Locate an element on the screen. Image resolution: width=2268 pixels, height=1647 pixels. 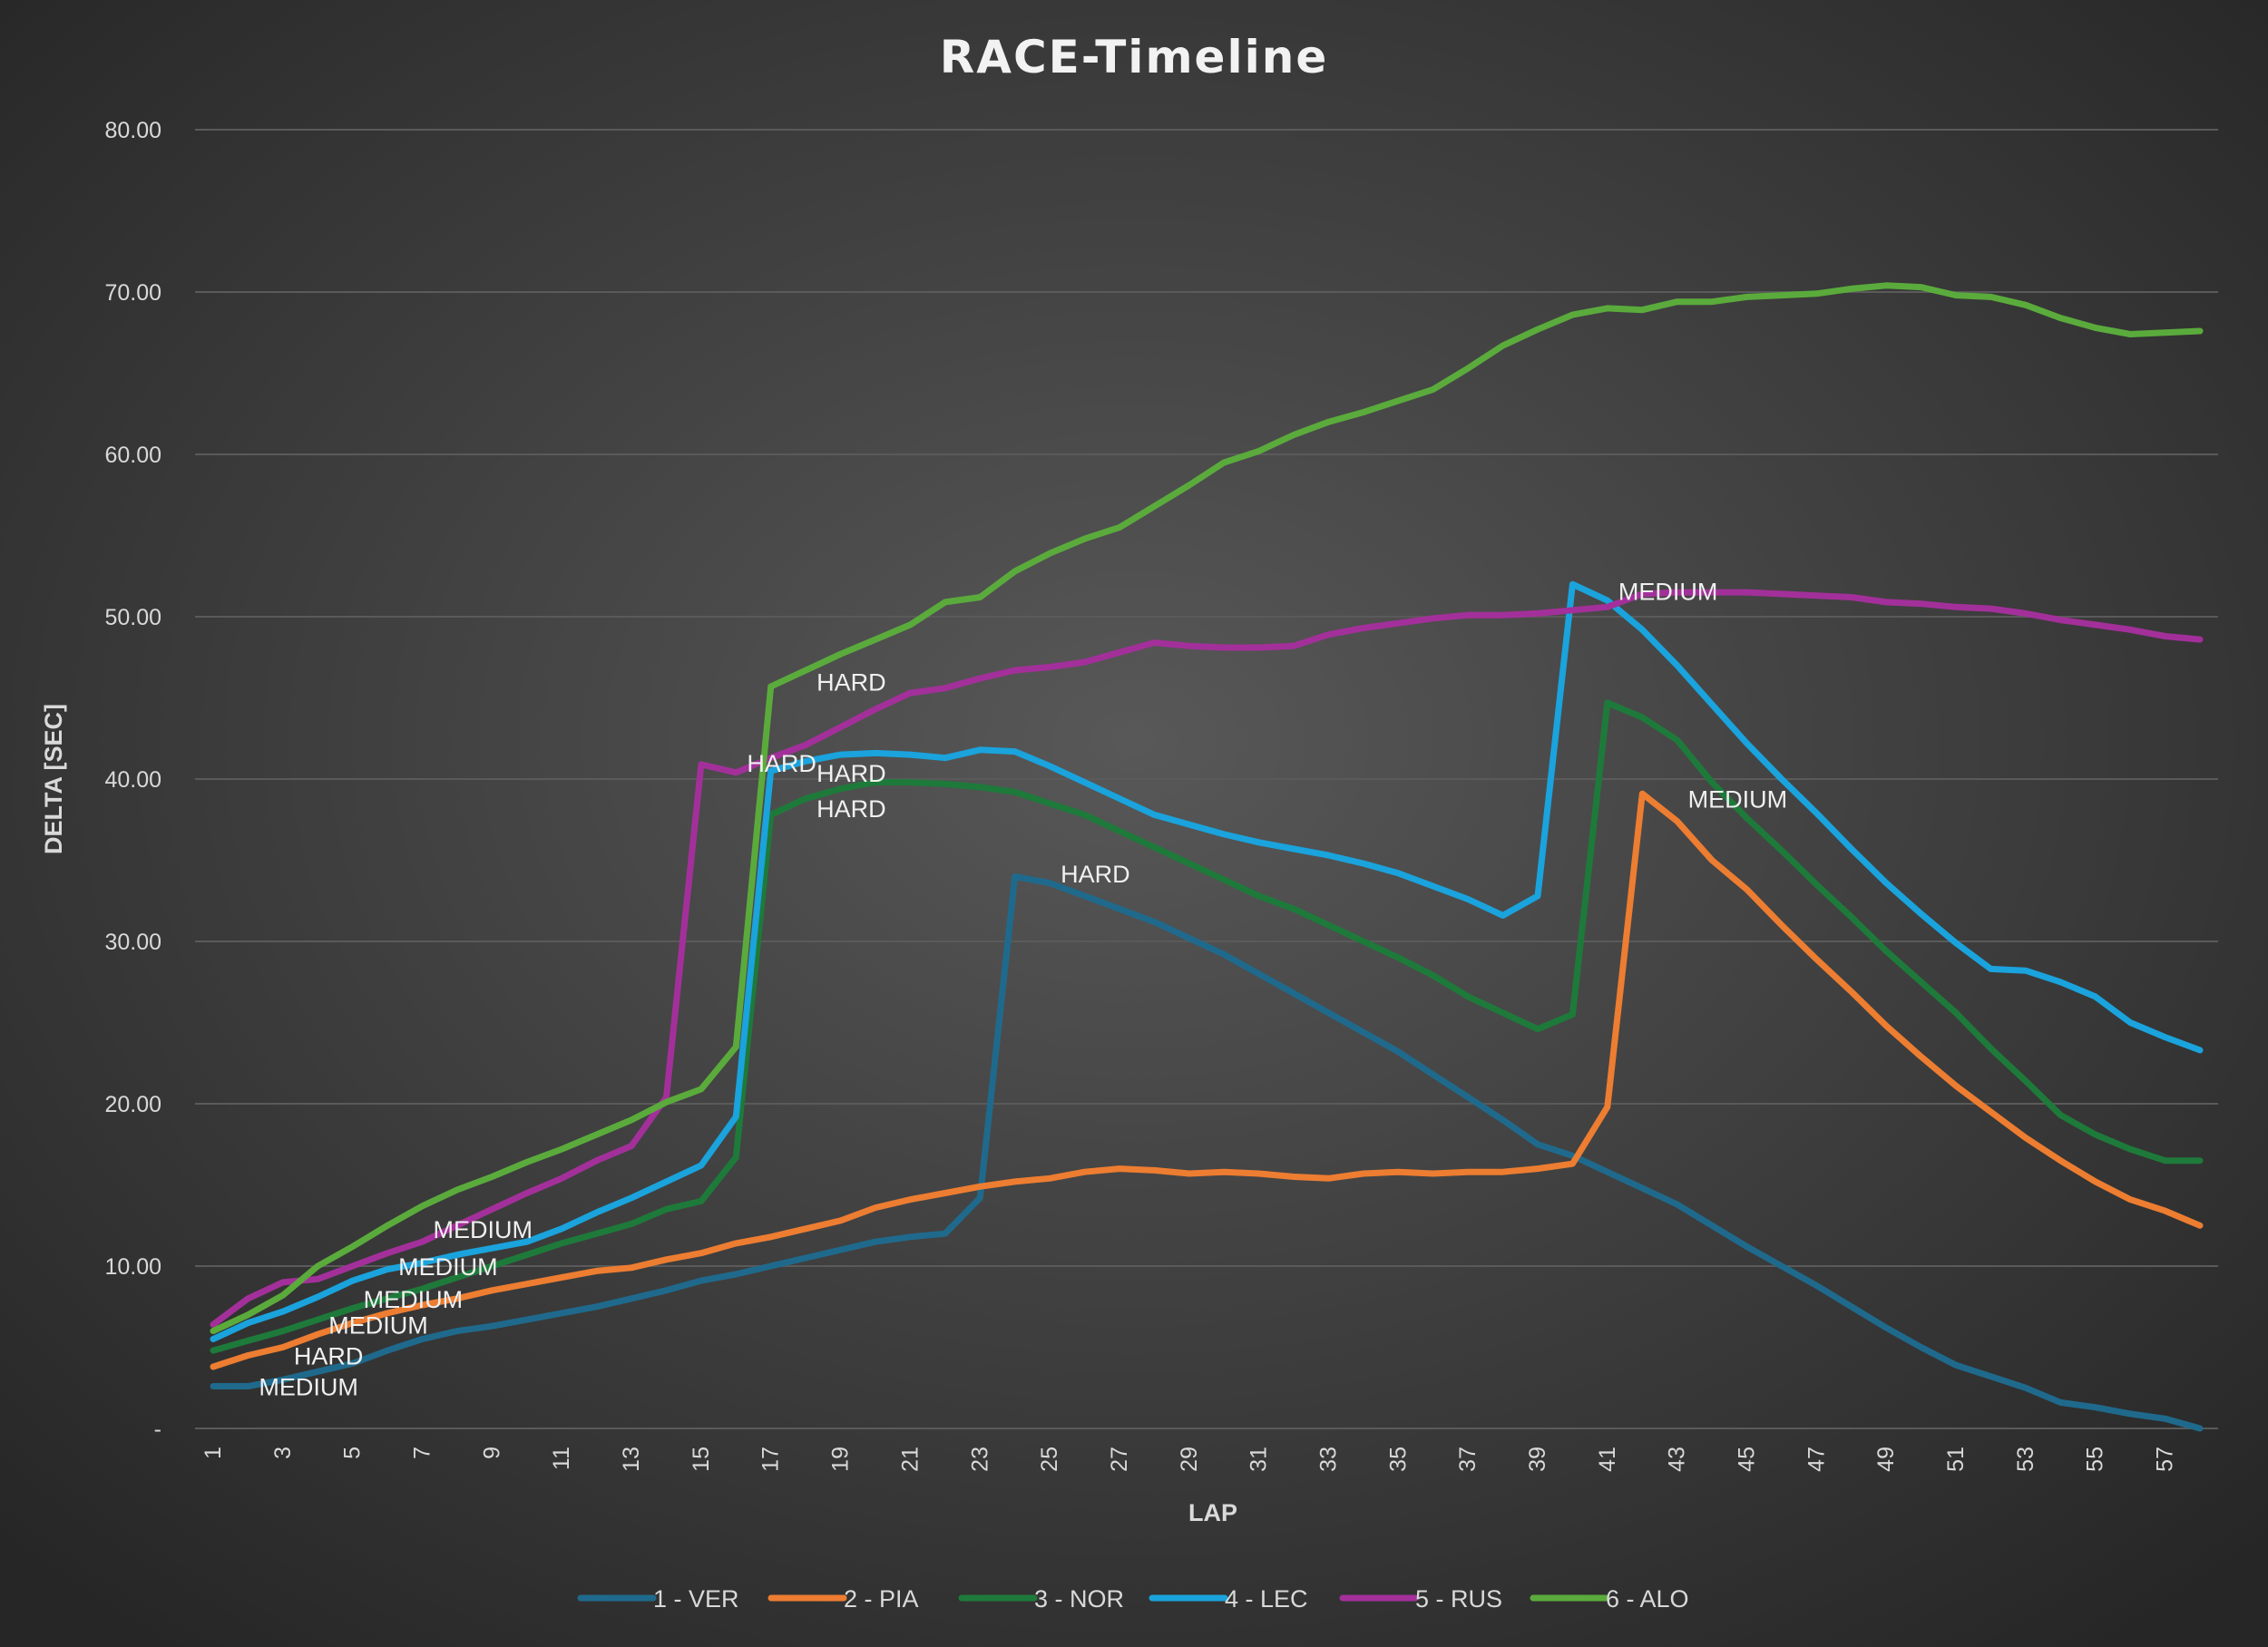
x-tick-label: 19 is located at coordinates (841, 1459).